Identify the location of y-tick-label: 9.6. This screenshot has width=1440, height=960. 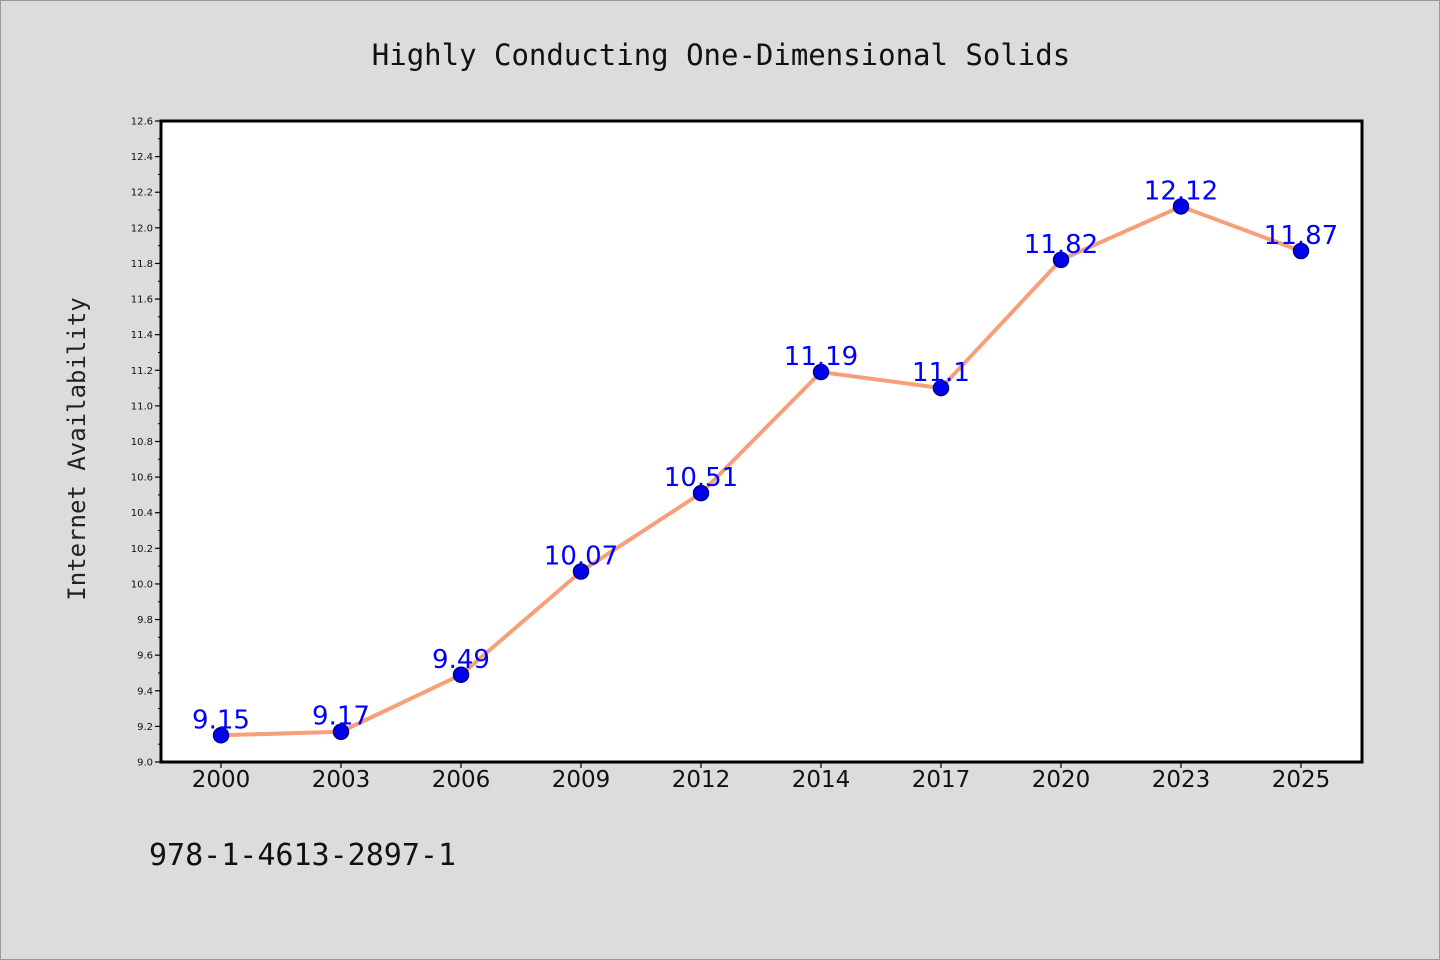
(145, 656).